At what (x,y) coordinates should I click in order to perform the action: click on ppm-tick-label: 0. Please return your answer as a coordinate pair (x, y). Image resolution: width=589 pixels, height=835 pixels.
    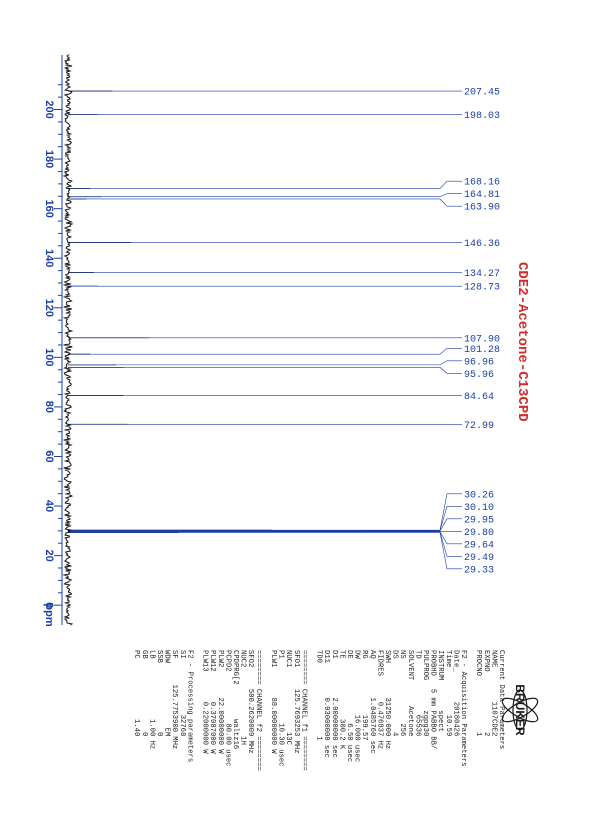
    Looking at the image, I should click on (49, 605).